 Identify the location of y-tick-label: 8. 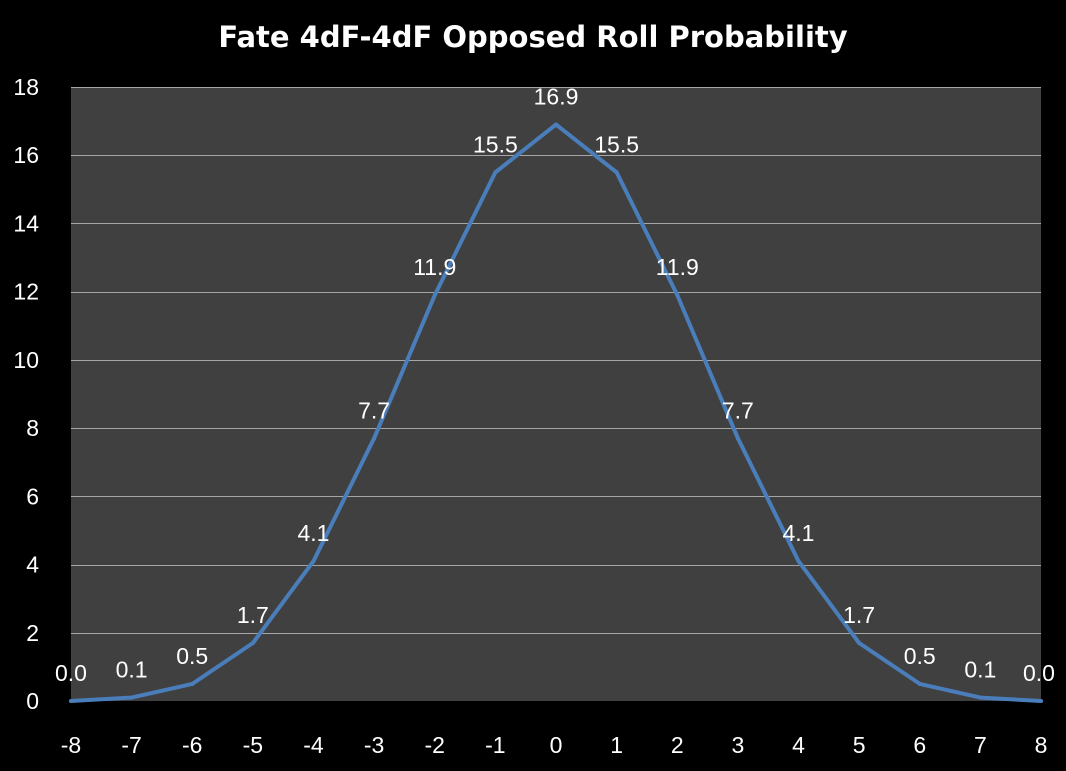
(32, 428).